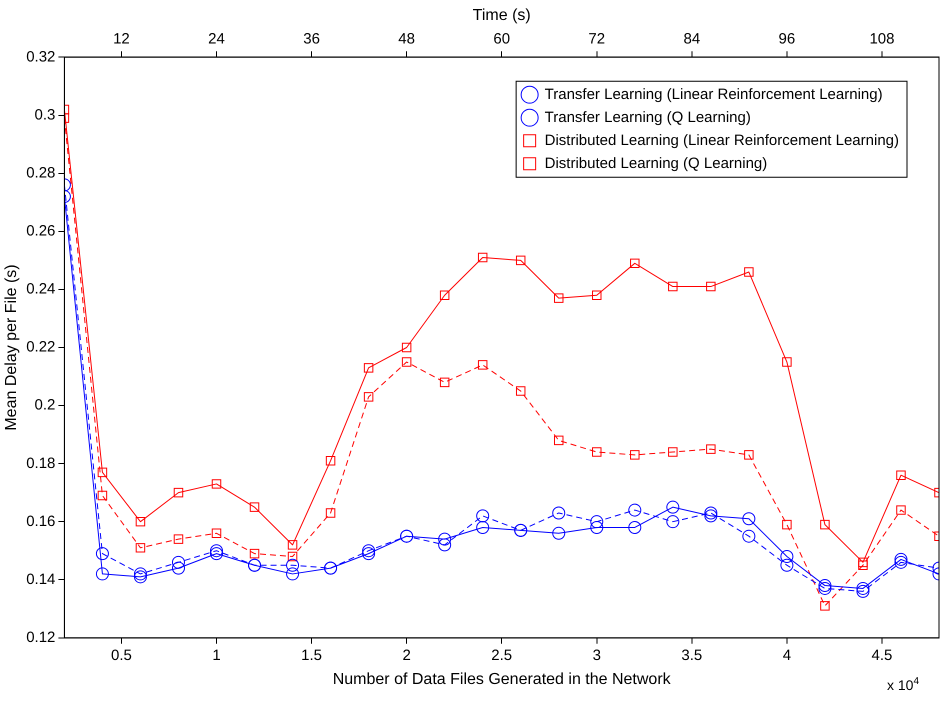 Image resolution: width=946 pixels, height=711 pixels. What do you see at coordinates (45, 115) in the screenshot?
I see `y-tick-label: 0.3` at bounding box center [45, 115].